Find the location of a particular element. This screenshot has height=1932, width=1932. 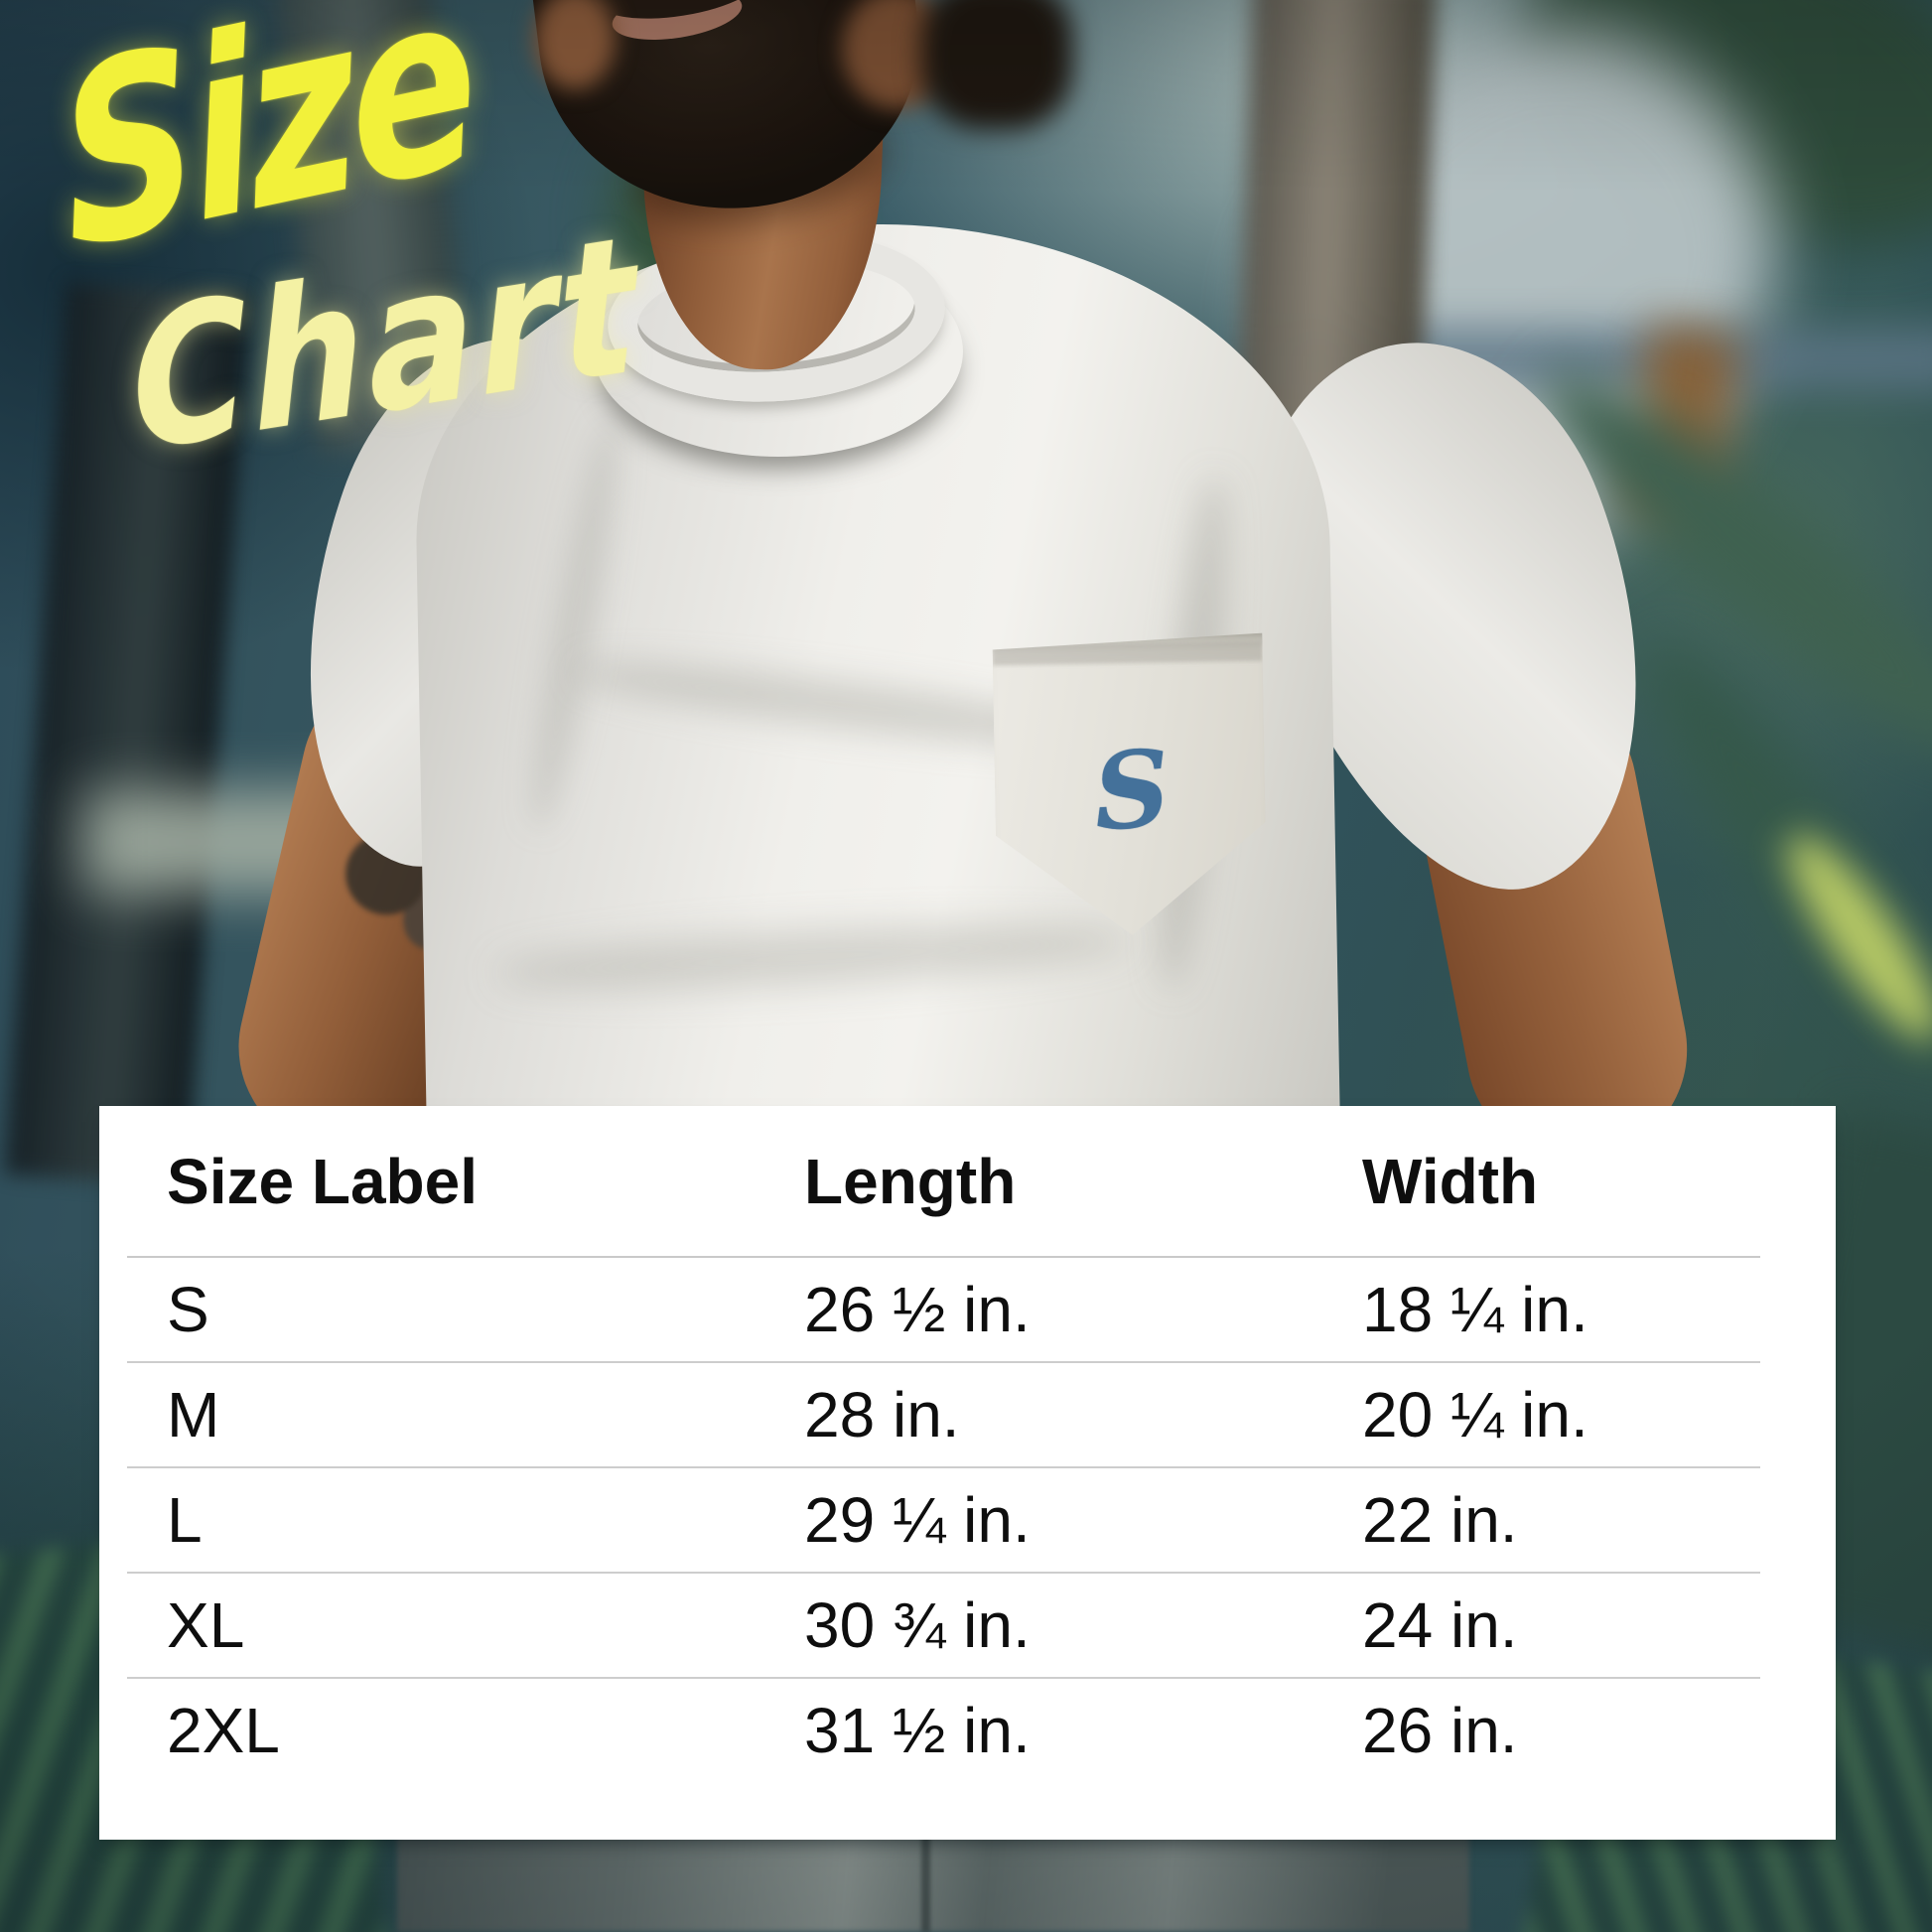

width-cell: 20 ¼ in. is located at coordinates (1475, 1414).